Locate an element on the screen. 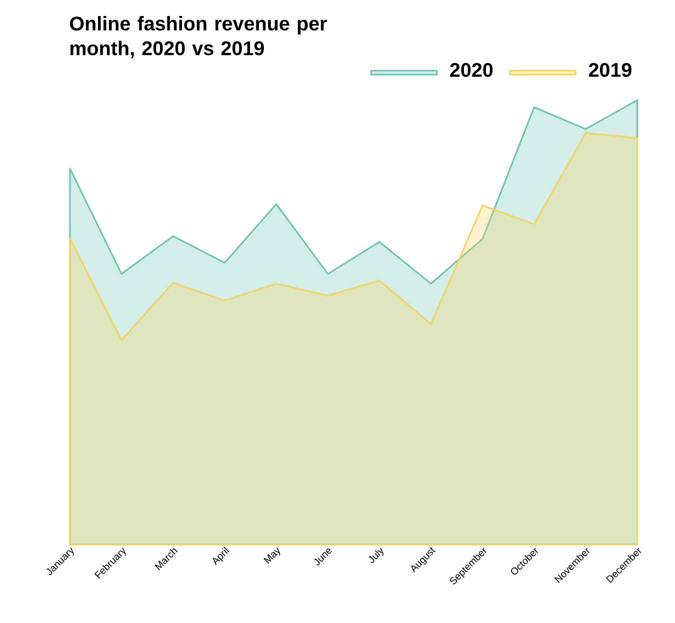 The height and width of the screenshot is (623, 675). legend-label: 2020 is located at coordinates (471, 70).